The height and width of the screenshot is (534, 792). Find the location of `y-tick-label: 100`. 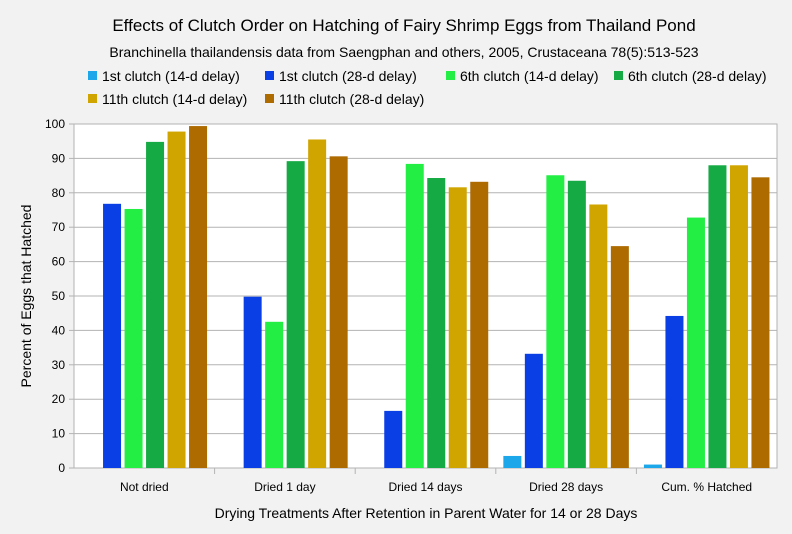

y-tick-label: 100 is located at coordinates (55, 124).